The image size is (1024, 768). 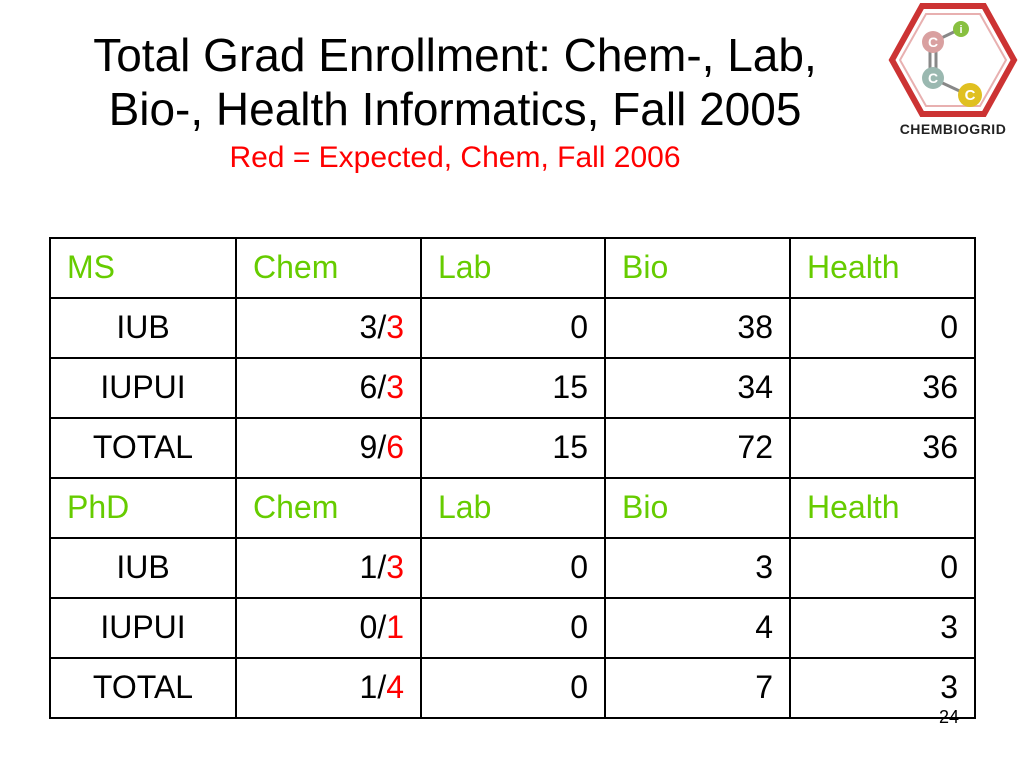 I want to click on table-row: IUB 3/3 0 38 0, so click(x=512, y=328).